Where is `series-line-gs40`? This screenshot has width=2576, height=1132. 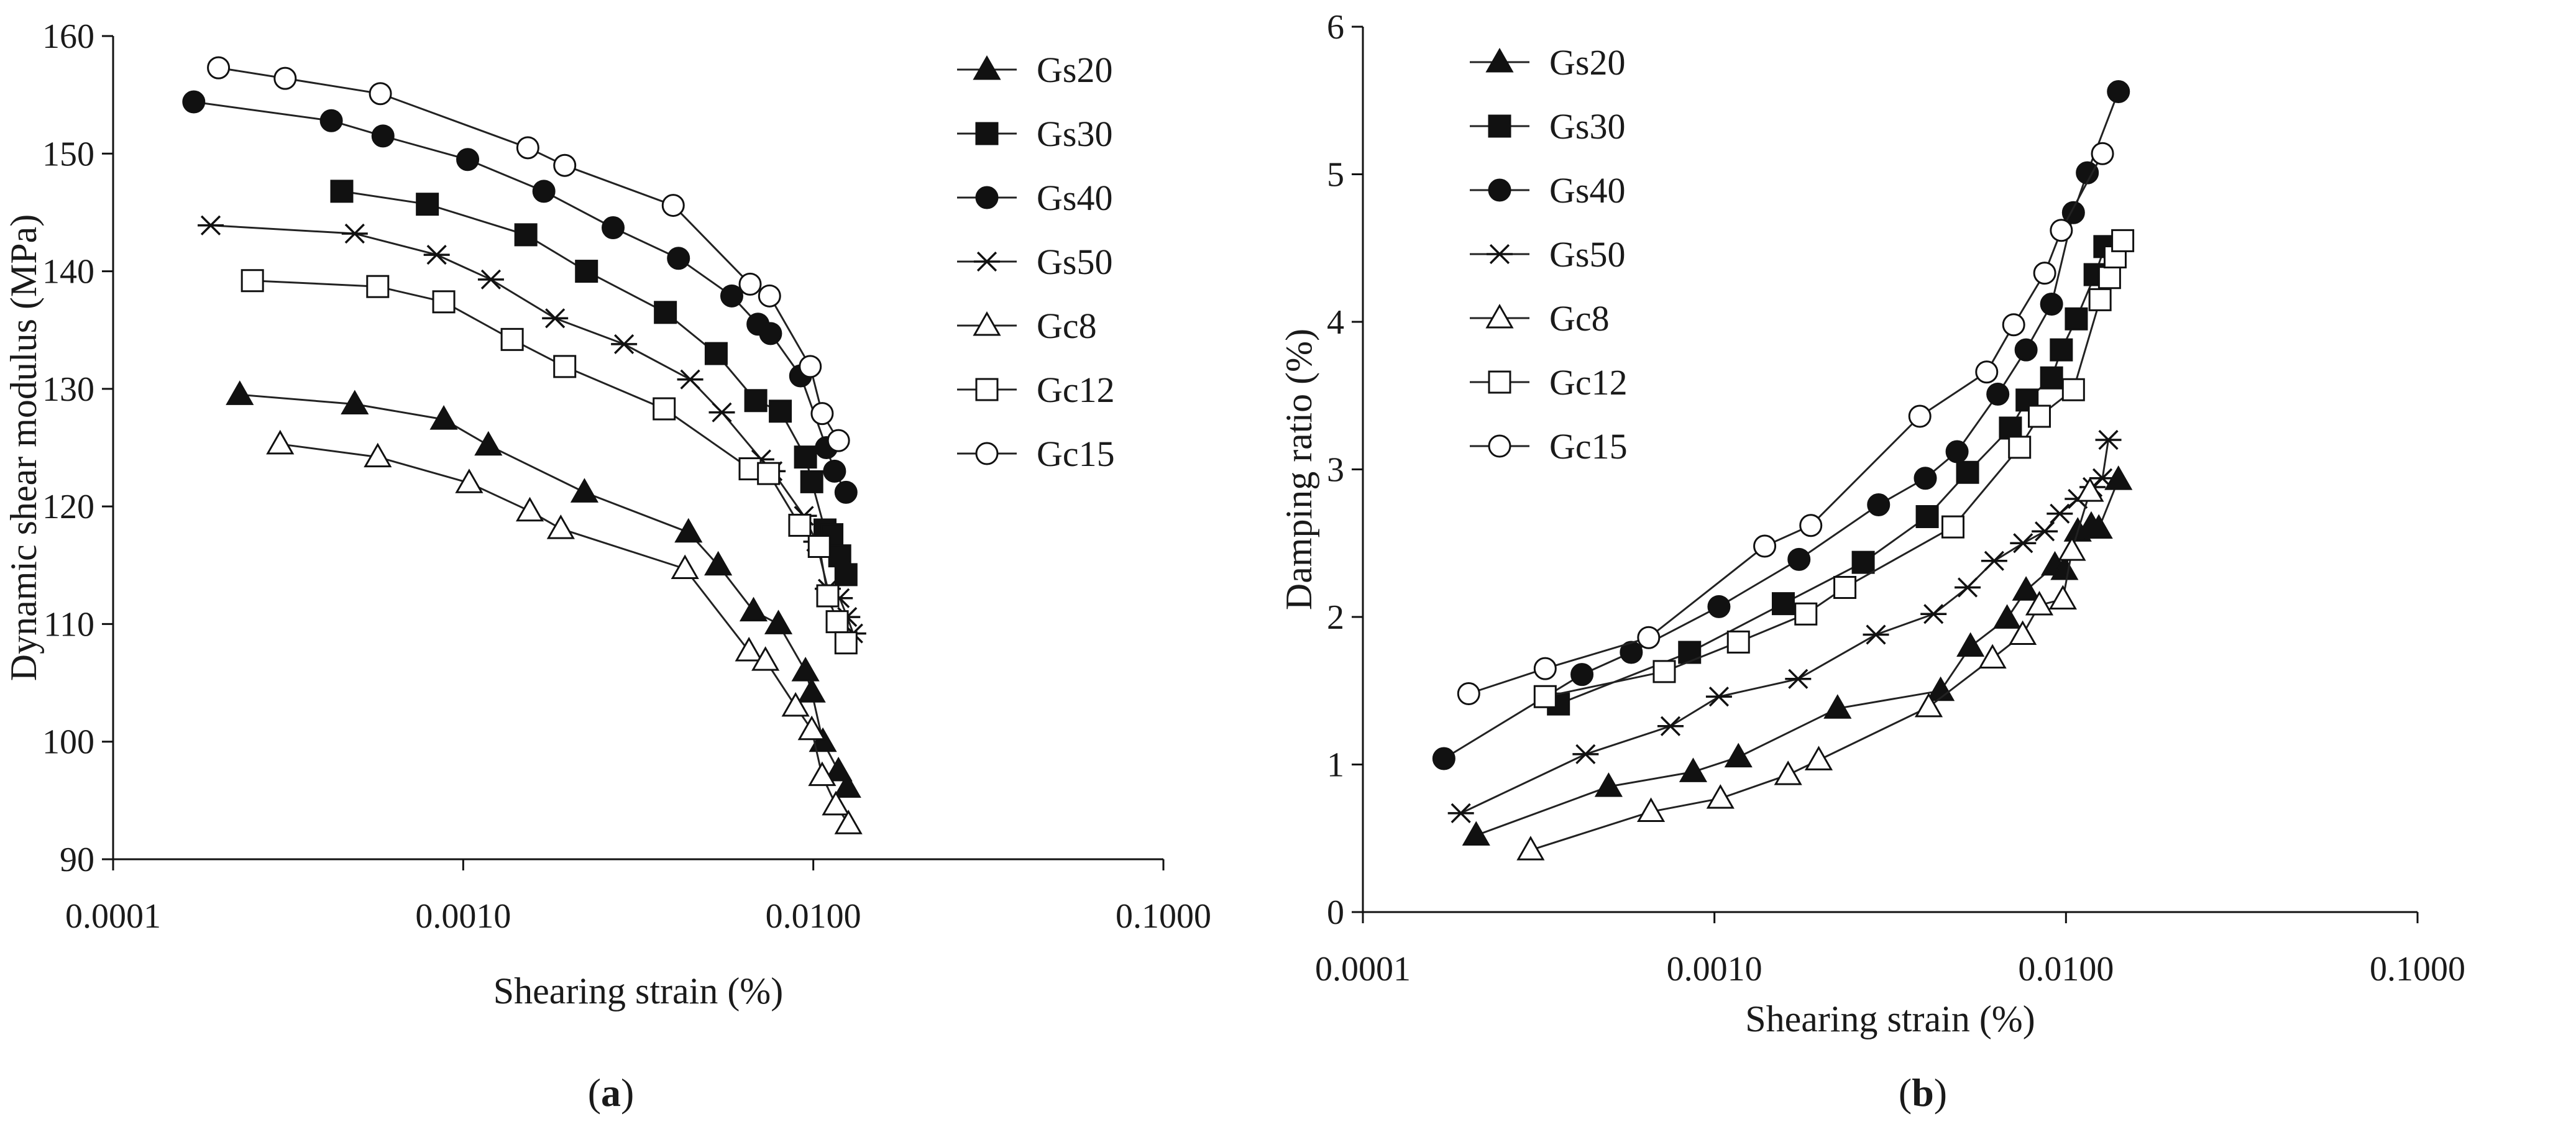 series-line-gs40 is located at coordinates (520, 297).